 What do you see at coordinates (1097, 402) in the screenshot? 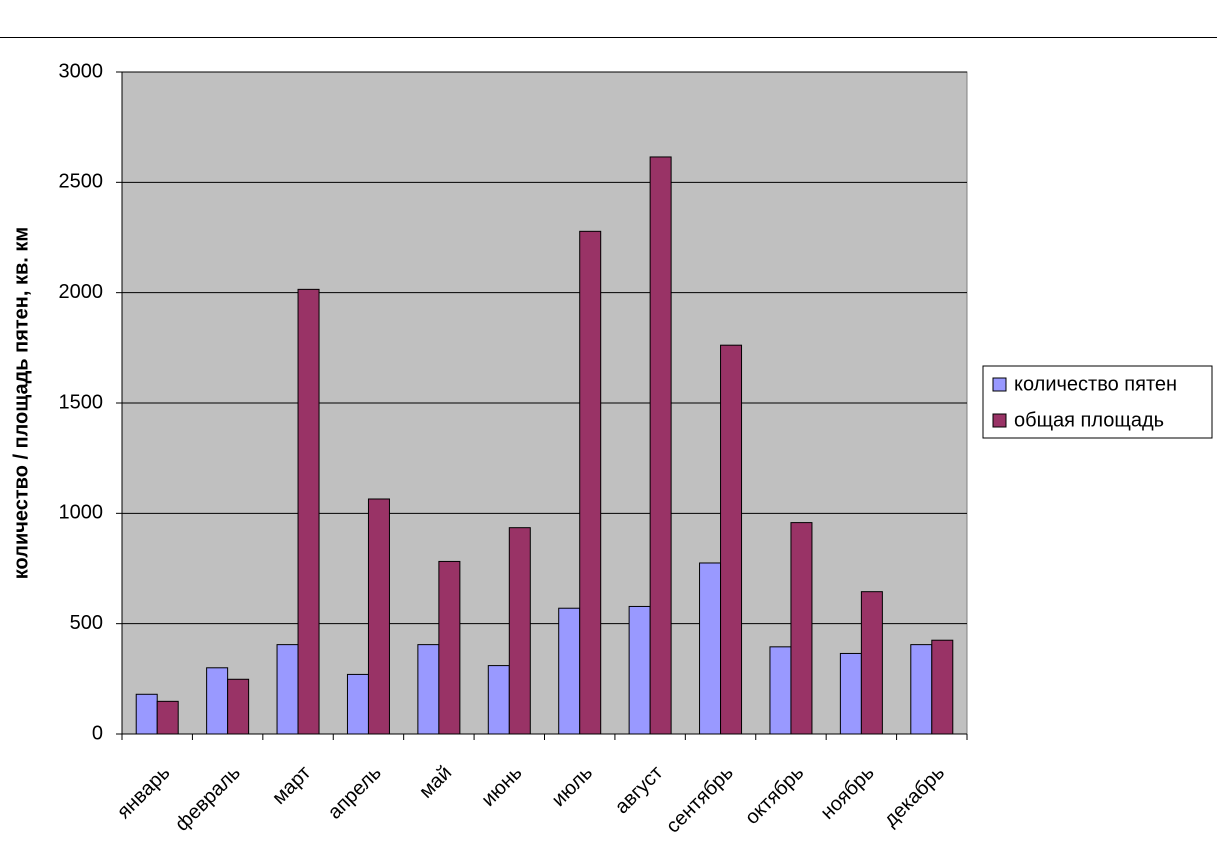
I see `legend` at bounding box center [1097, 402].